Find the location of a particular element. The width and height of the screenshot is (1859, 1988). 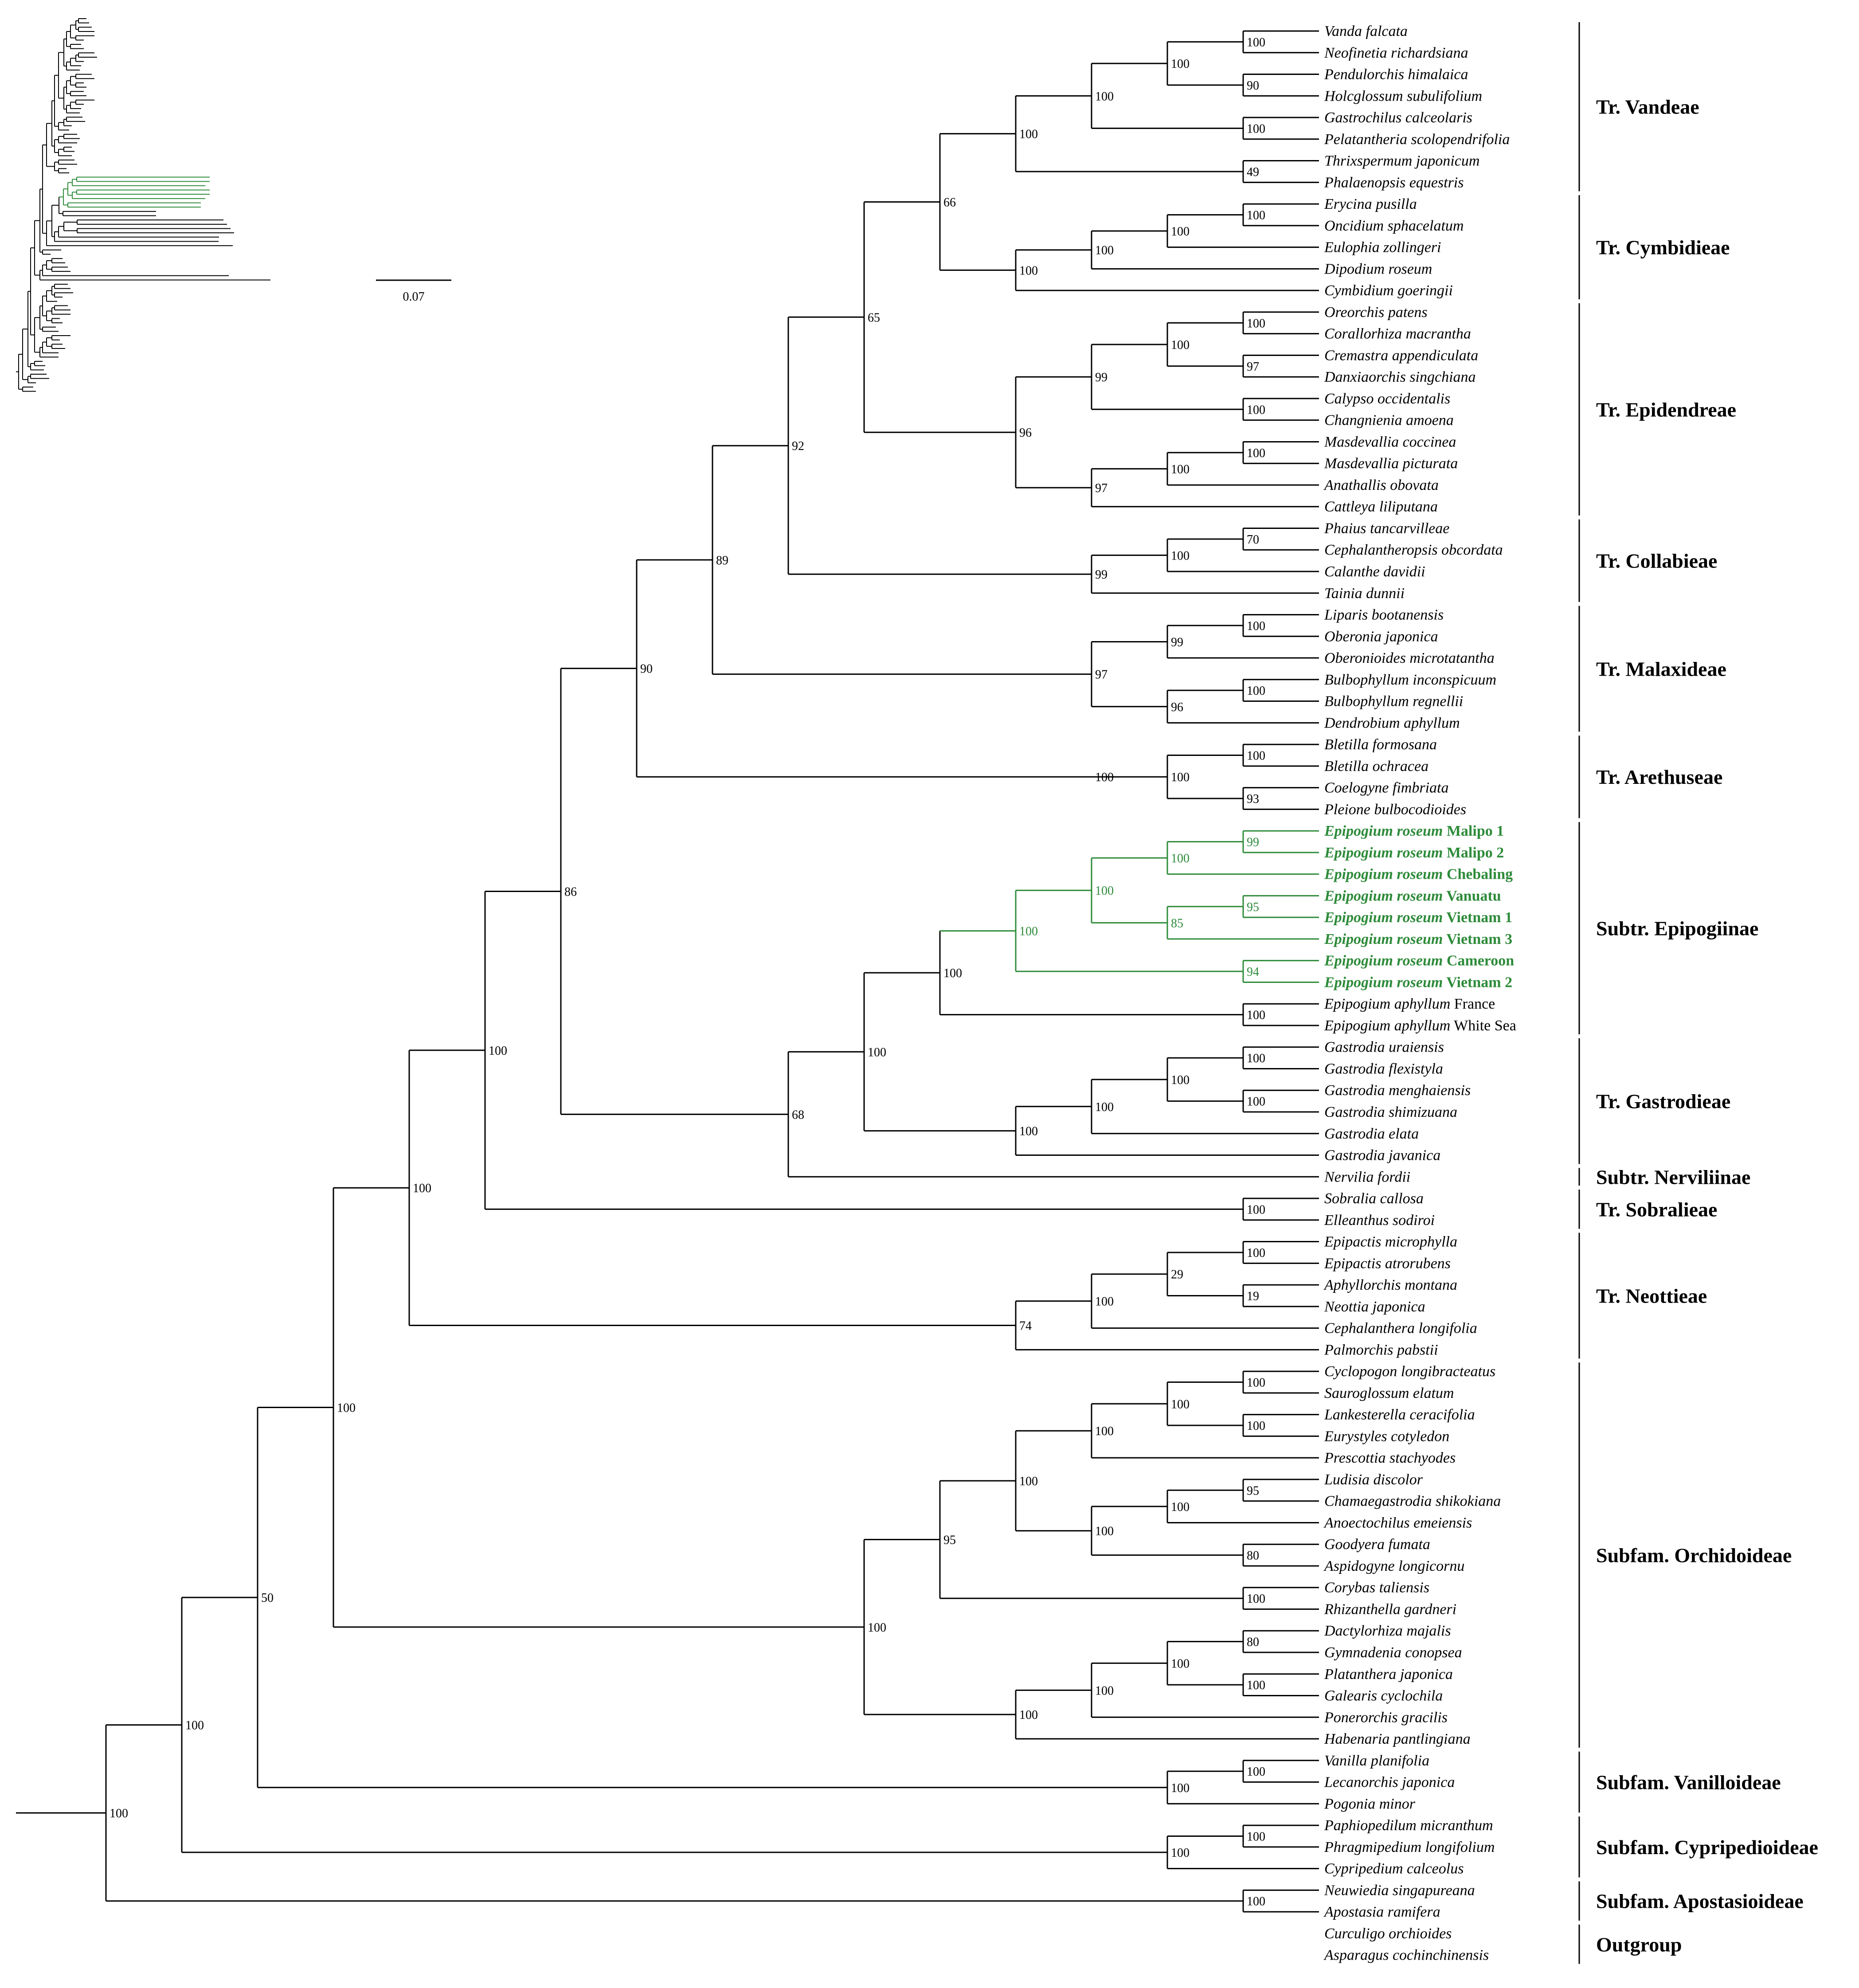

support-value: 19 is located at coordinates (1253, 1296).